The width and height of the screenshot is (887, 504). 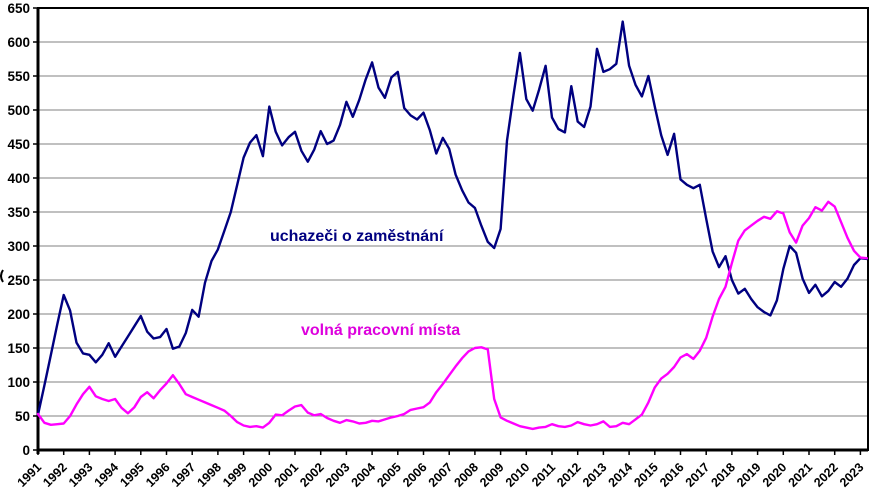 I want to click on y-axis-label: 550, so click(x=18, y=76).